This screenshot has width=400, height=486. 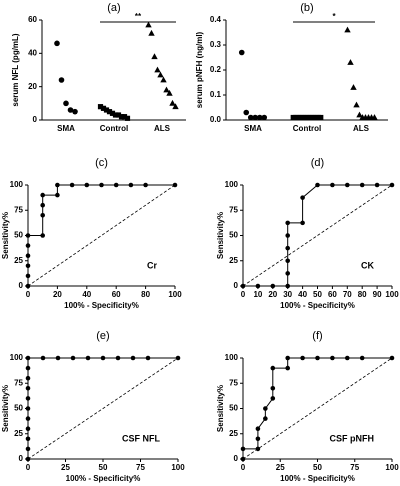 What do you see at coordinates (317, 408) in the screenshot?
I see `reference-line` at bounding box center [317, 408].